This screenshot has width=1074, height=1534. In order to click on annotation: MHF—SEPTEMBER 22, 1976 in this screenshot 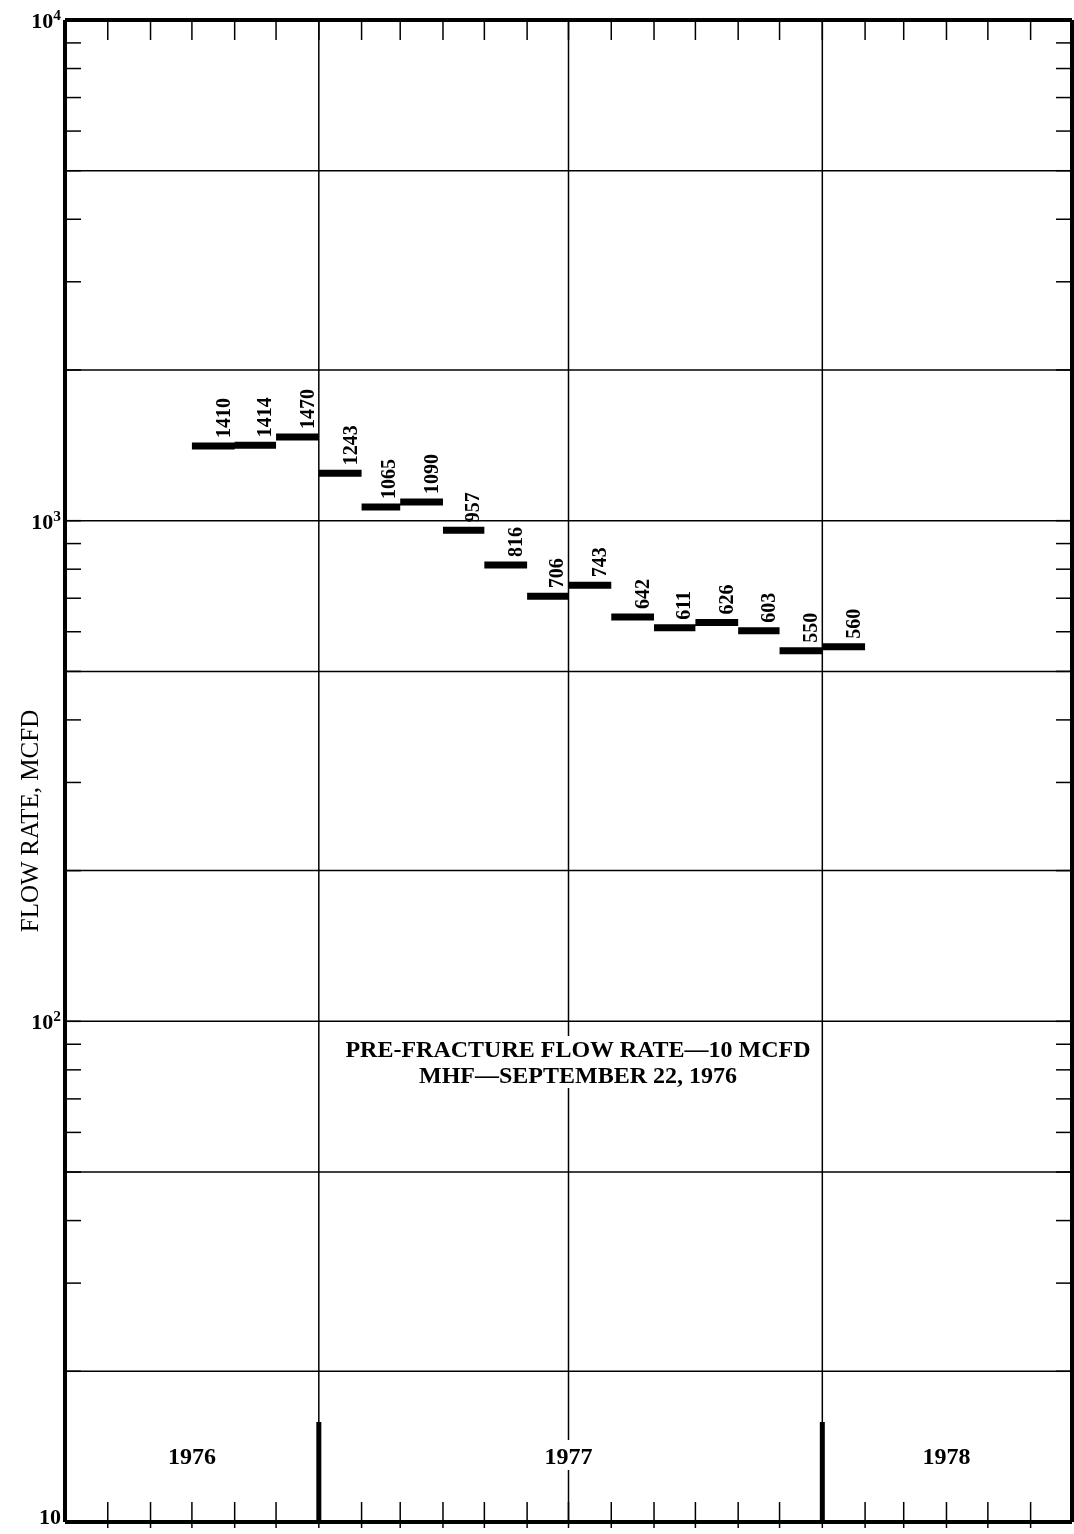, I will do `click(577, 1075)`.